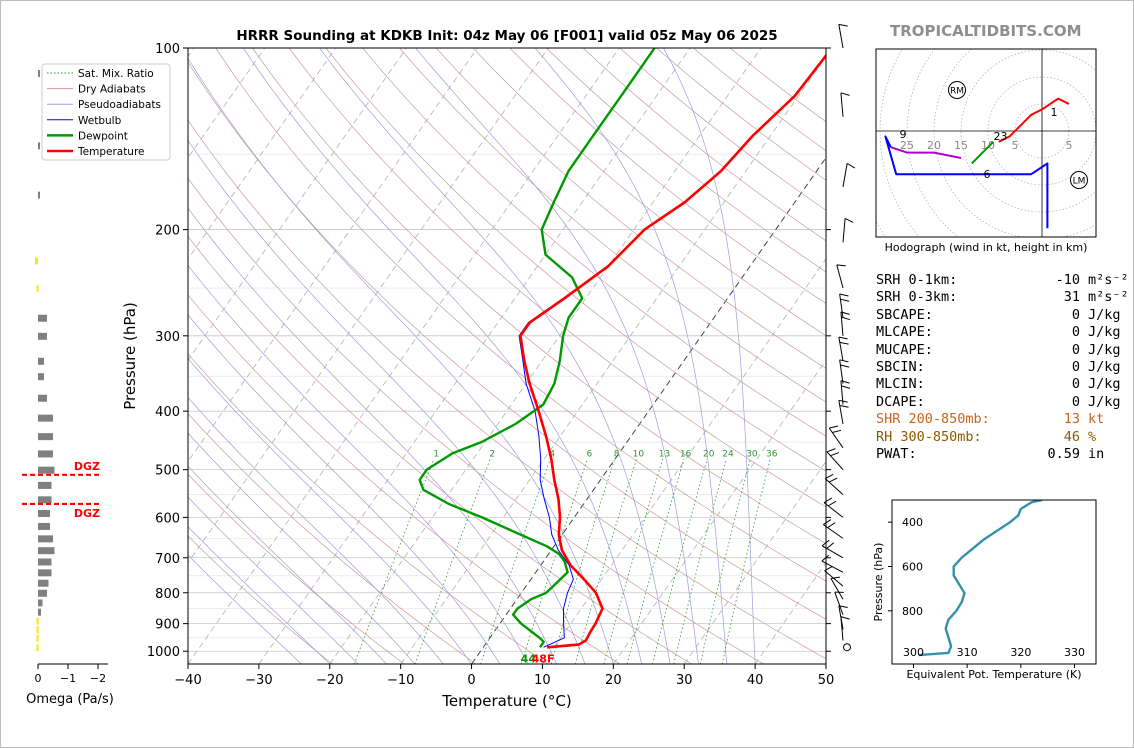  Describe the element at coordinates (900, 401) in the screenshot. I see `stat-label: DCAPE:` at that location.